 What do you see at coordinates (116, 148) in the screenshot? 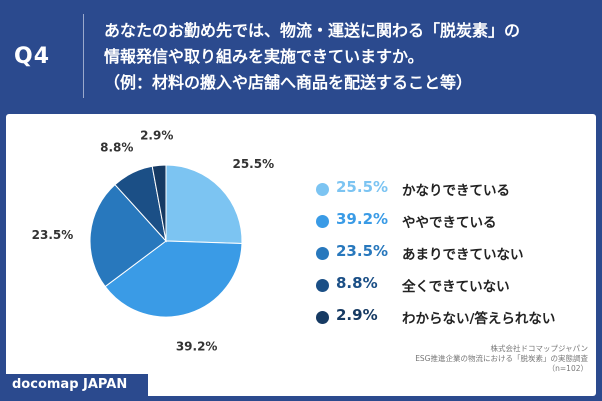
I see `slice-value-label: 8.8%` at bounding box center [116, 148].